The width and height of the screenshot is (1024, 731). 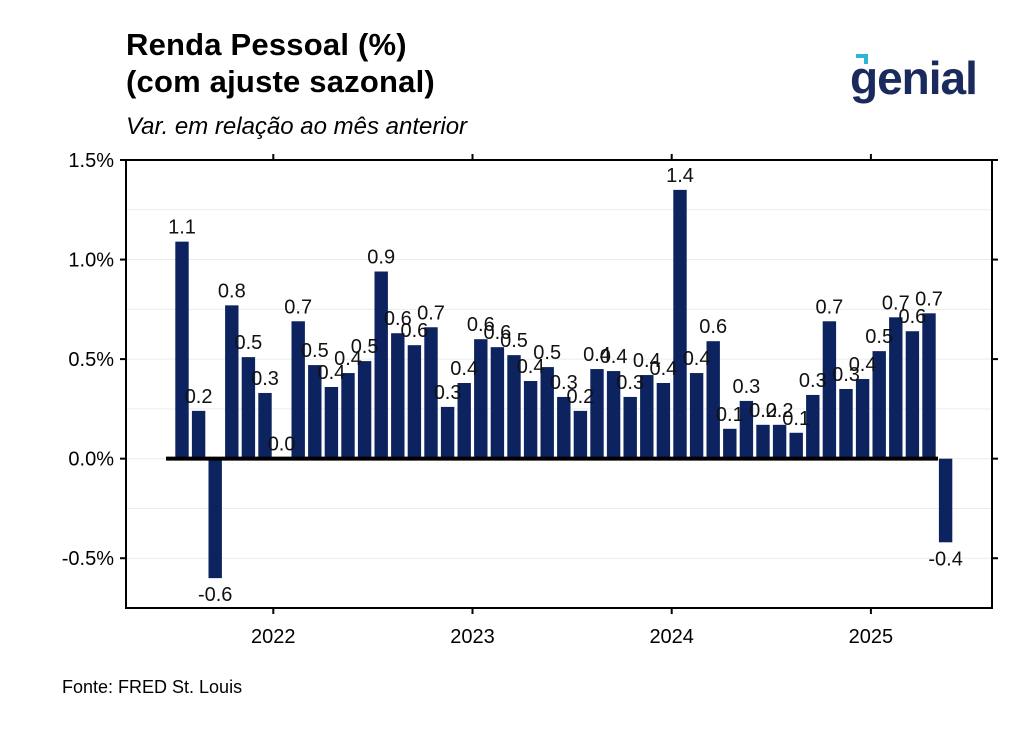 I want to click on bar-value-label: 1.4, so click(x=680, y=176).